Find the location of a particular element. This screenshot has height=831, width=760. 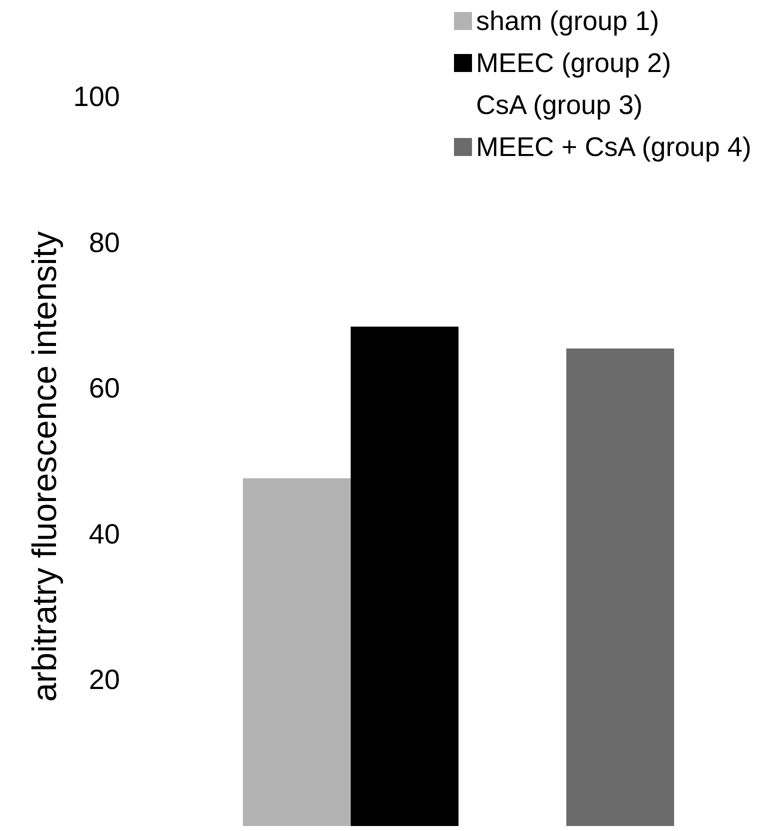

legend-label: MEEC + CsA (group 4) is located at coordinates (614, 147).